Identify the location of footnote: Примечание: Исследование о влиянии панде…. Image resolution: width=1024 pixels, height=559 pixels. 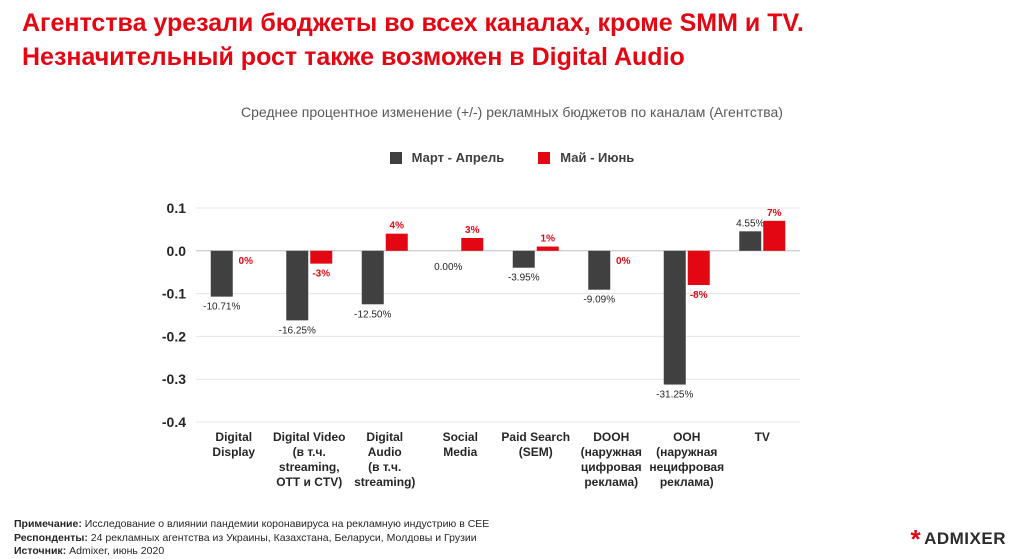
(251, 538).